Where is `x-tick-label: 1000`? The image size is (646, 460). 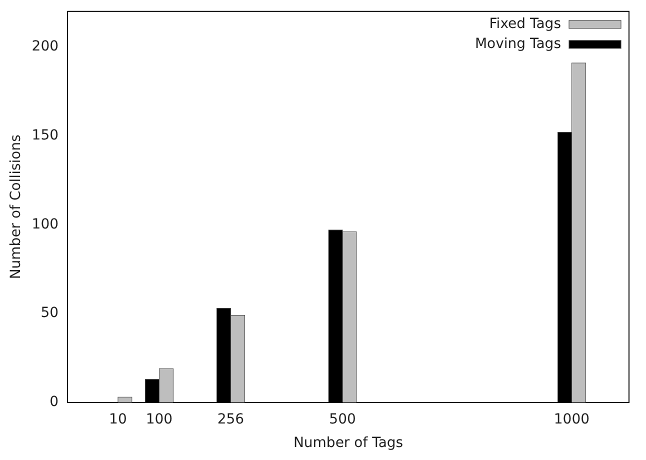 x-tick-label: 1000 is located at coordinates (572, 419).